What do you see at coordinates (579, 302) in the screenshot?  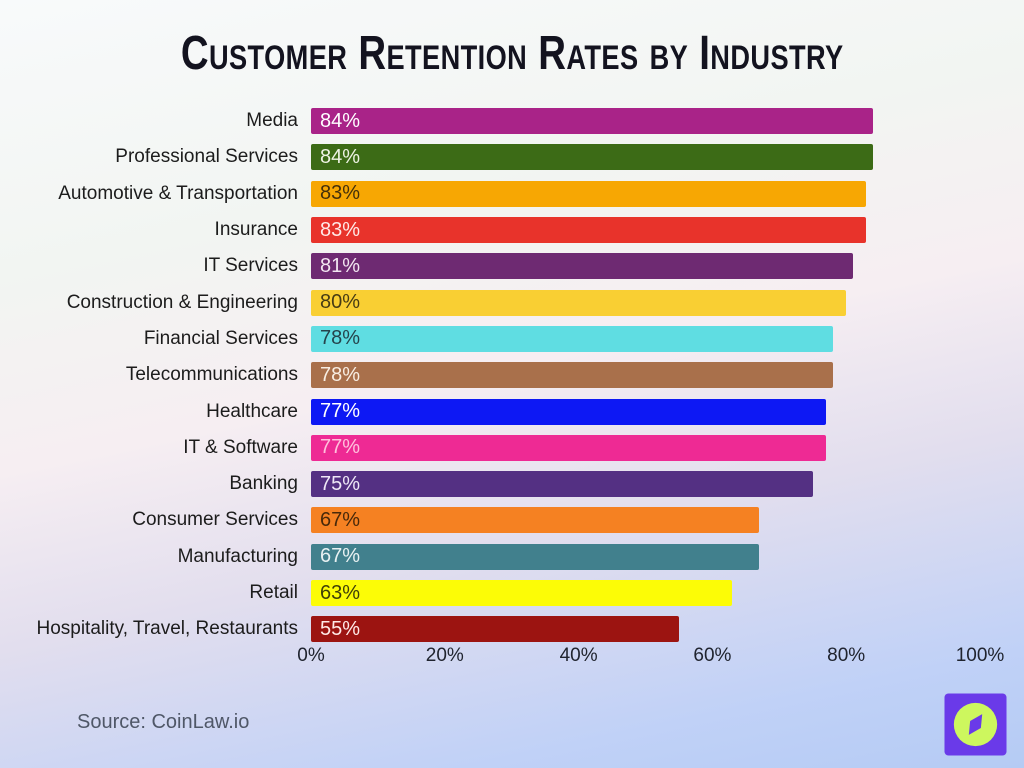 I see `bar: 80%` at bounding box center [579, 302].